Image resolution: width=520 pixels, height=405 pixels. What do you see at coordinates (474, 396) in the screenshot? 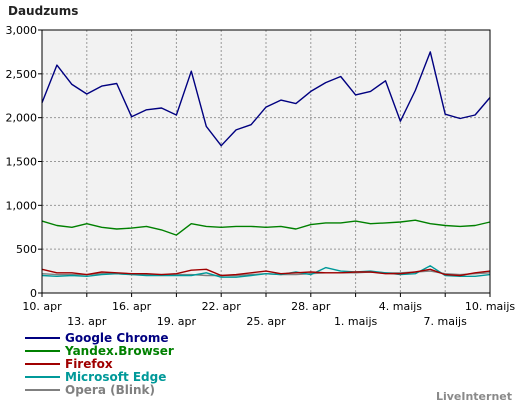
I see `footer-brand: LiveInternet` at bounding box center [474, 396].